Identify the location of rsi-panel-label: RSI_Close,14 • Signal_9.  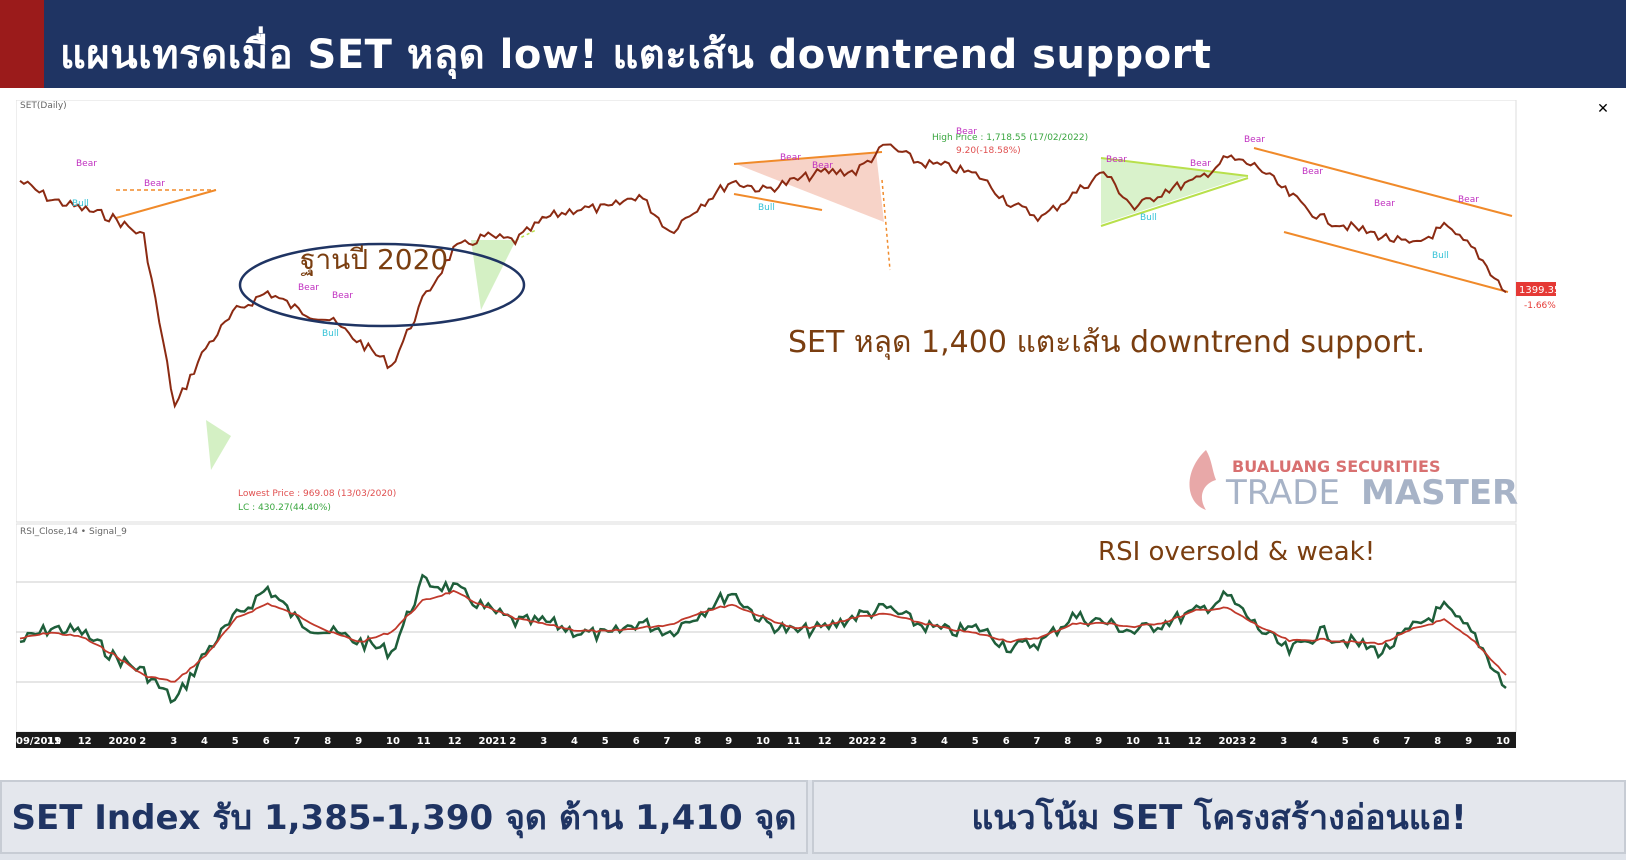
(73, 532).